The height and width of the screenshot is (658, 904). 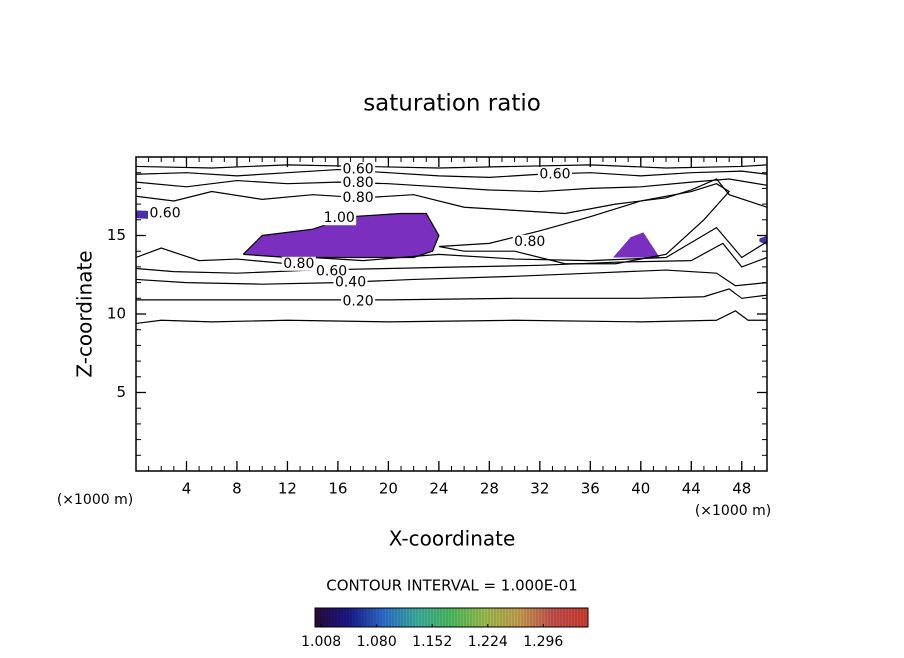 I want to click on x-tick-label: 8, so click(x=237, y=489).